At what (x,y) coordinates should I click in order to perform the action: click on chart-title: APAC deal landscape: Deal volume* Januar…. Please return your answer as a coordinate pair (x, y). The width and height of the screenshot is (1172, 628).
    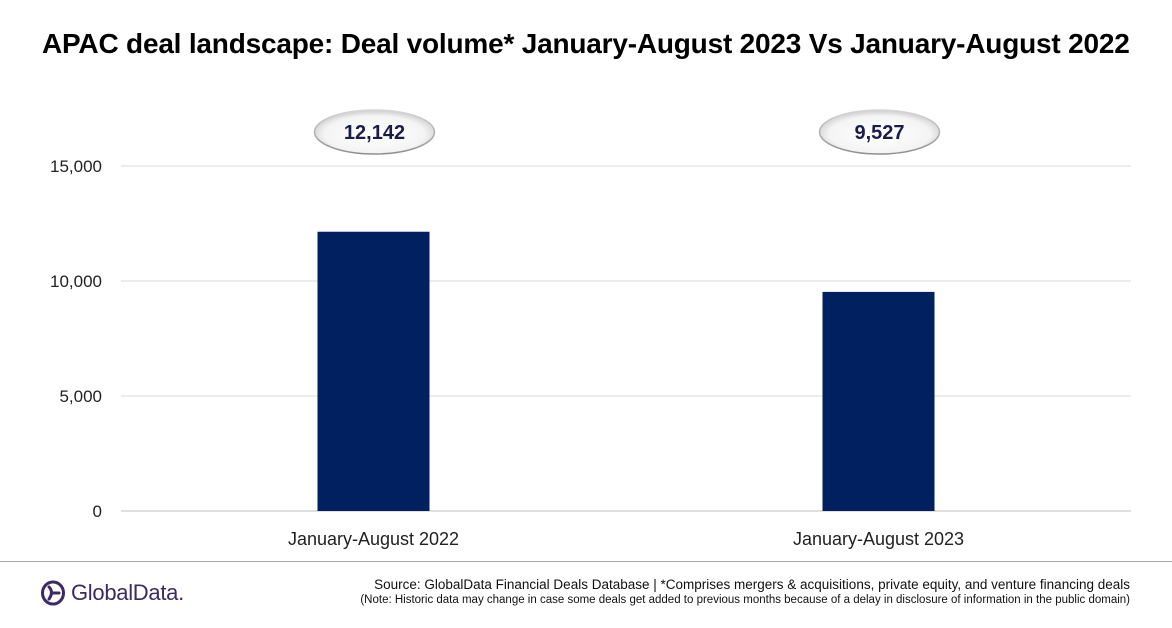
    Looking at the image, I should click on (586, 43).